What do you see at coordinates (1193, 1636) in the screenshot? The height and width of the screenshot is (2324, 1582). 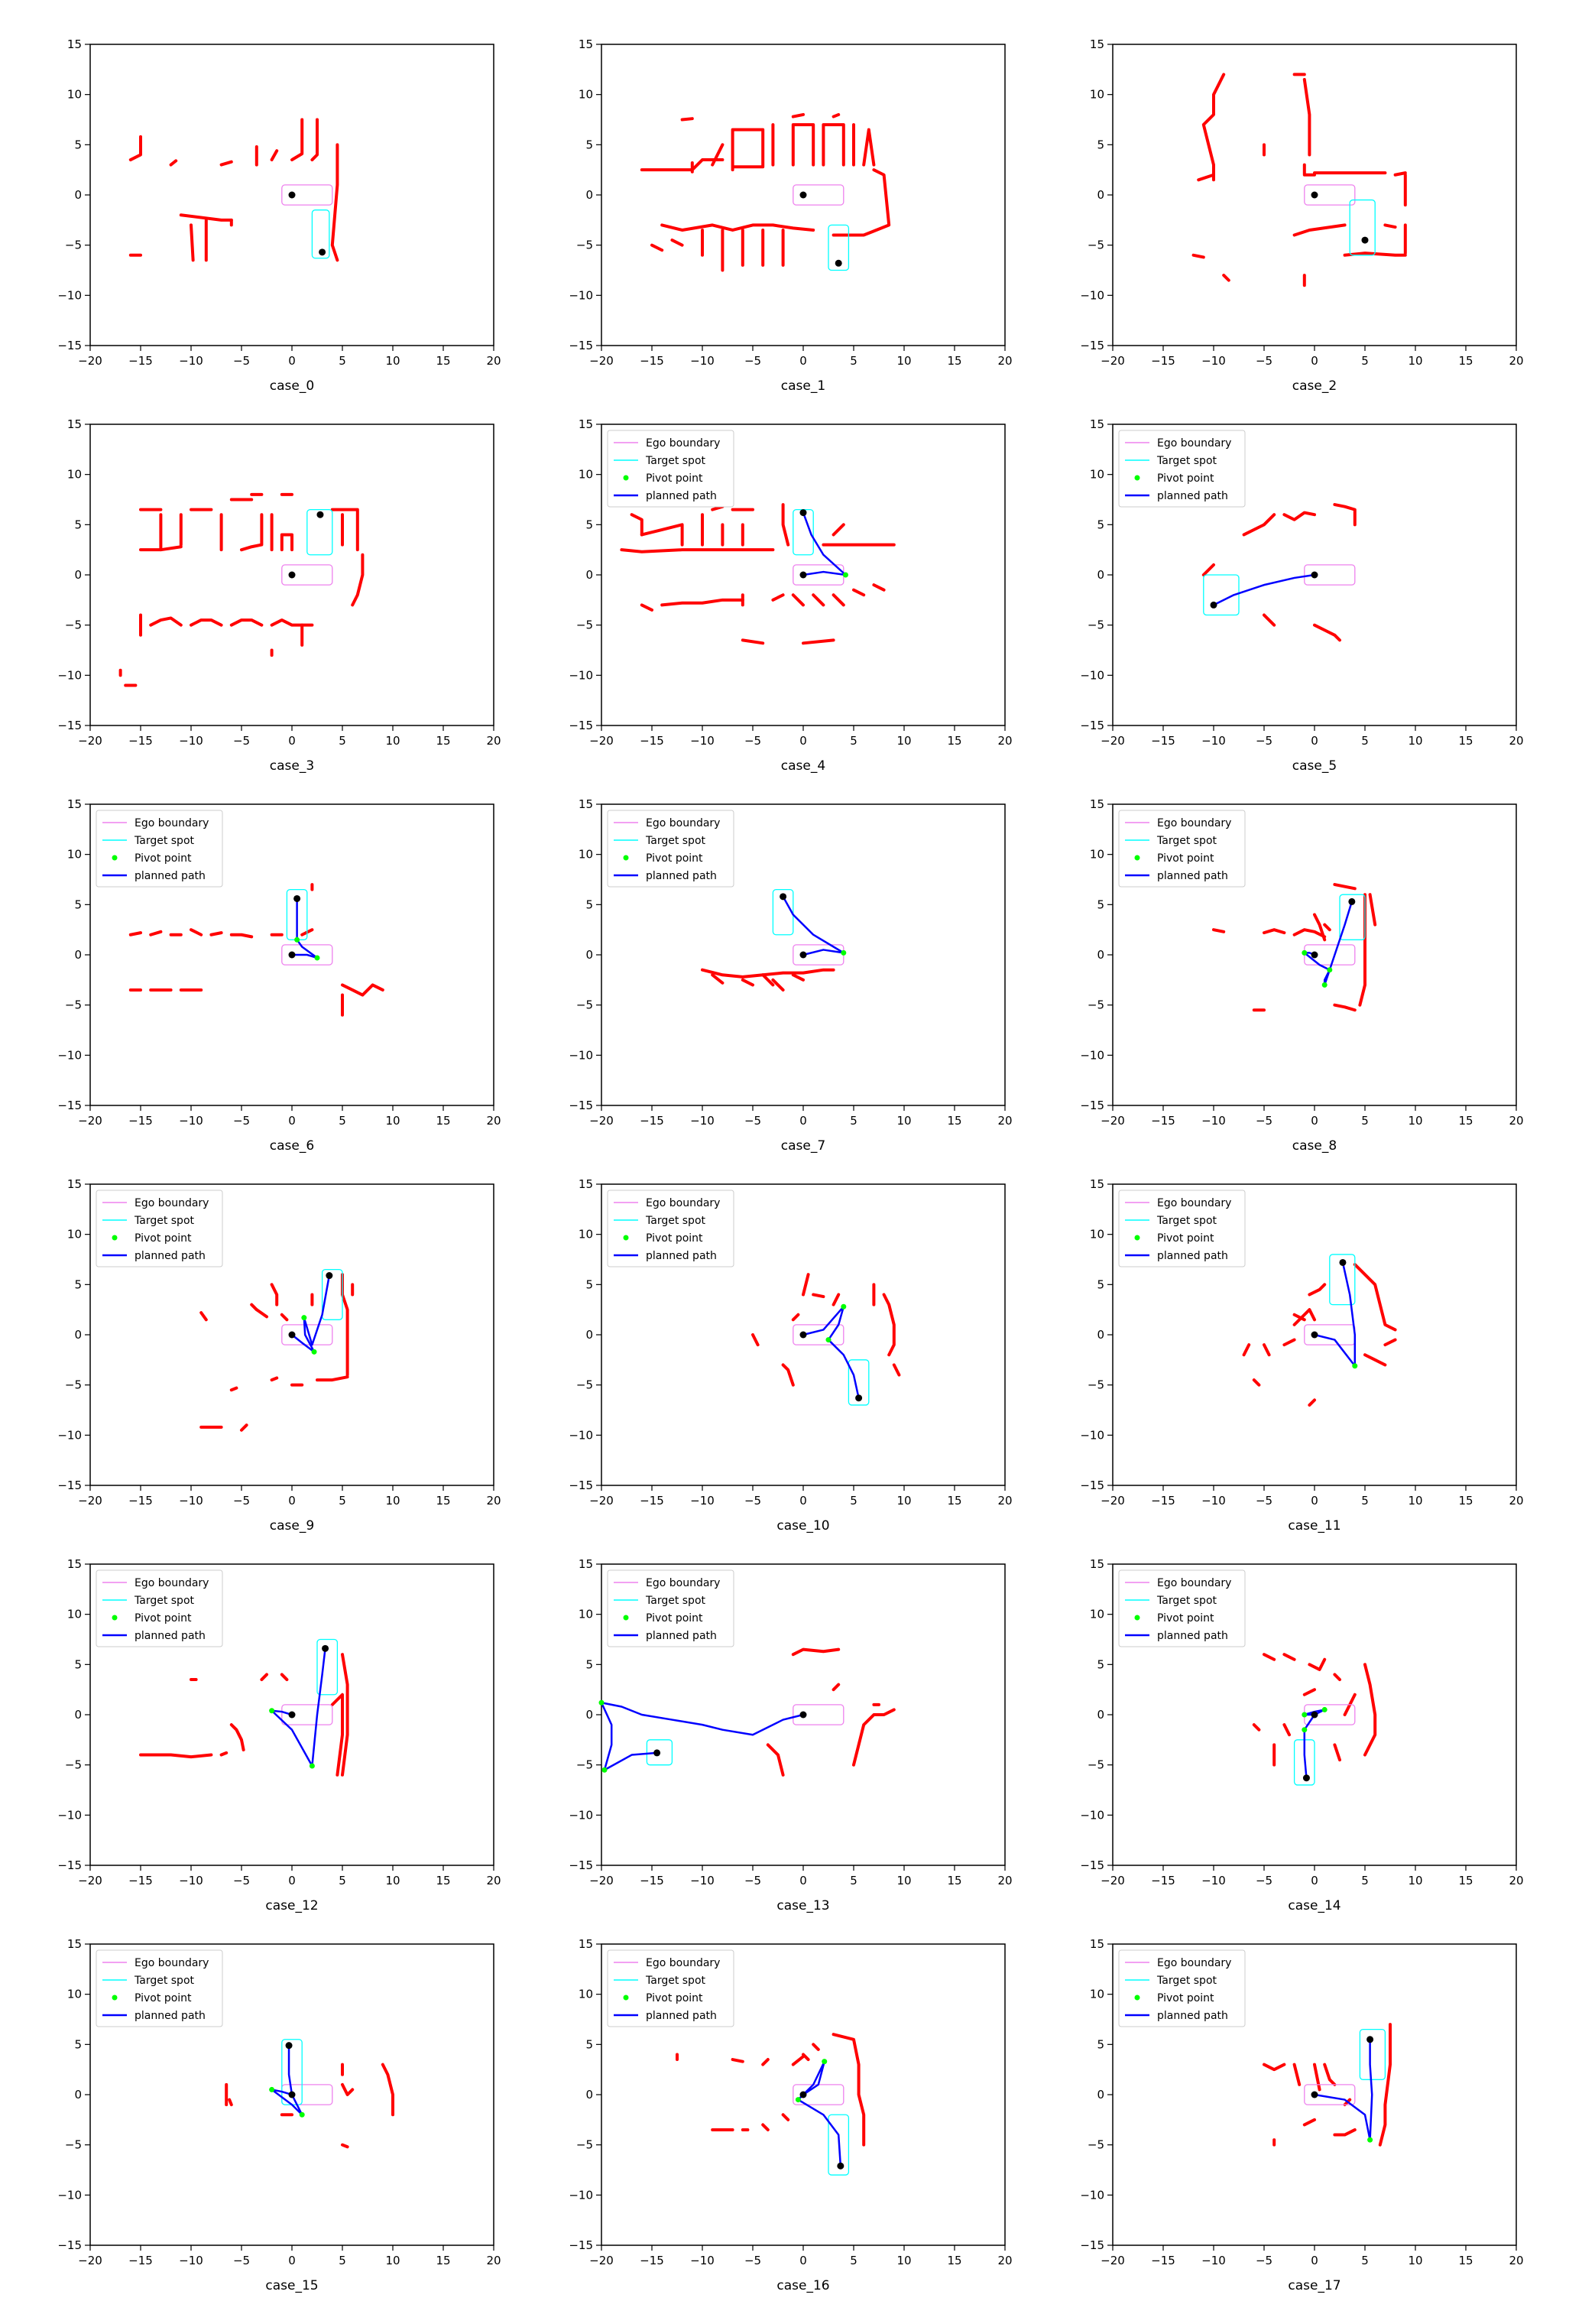 I see `legend-label: planned path` at bounding box center [1193, 1636].